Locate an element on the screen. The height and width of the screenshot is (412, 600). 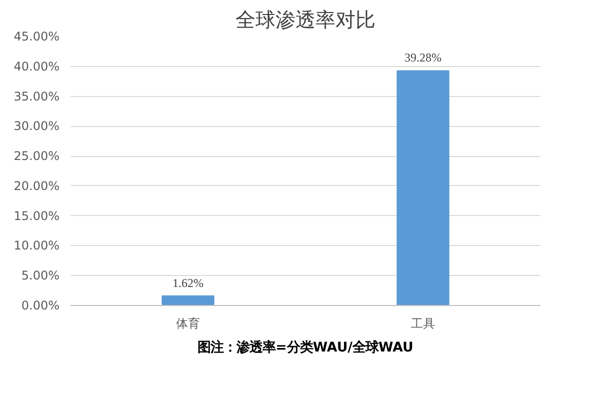
y-tick-label: 5.00% is located at coordinates (40, 275).